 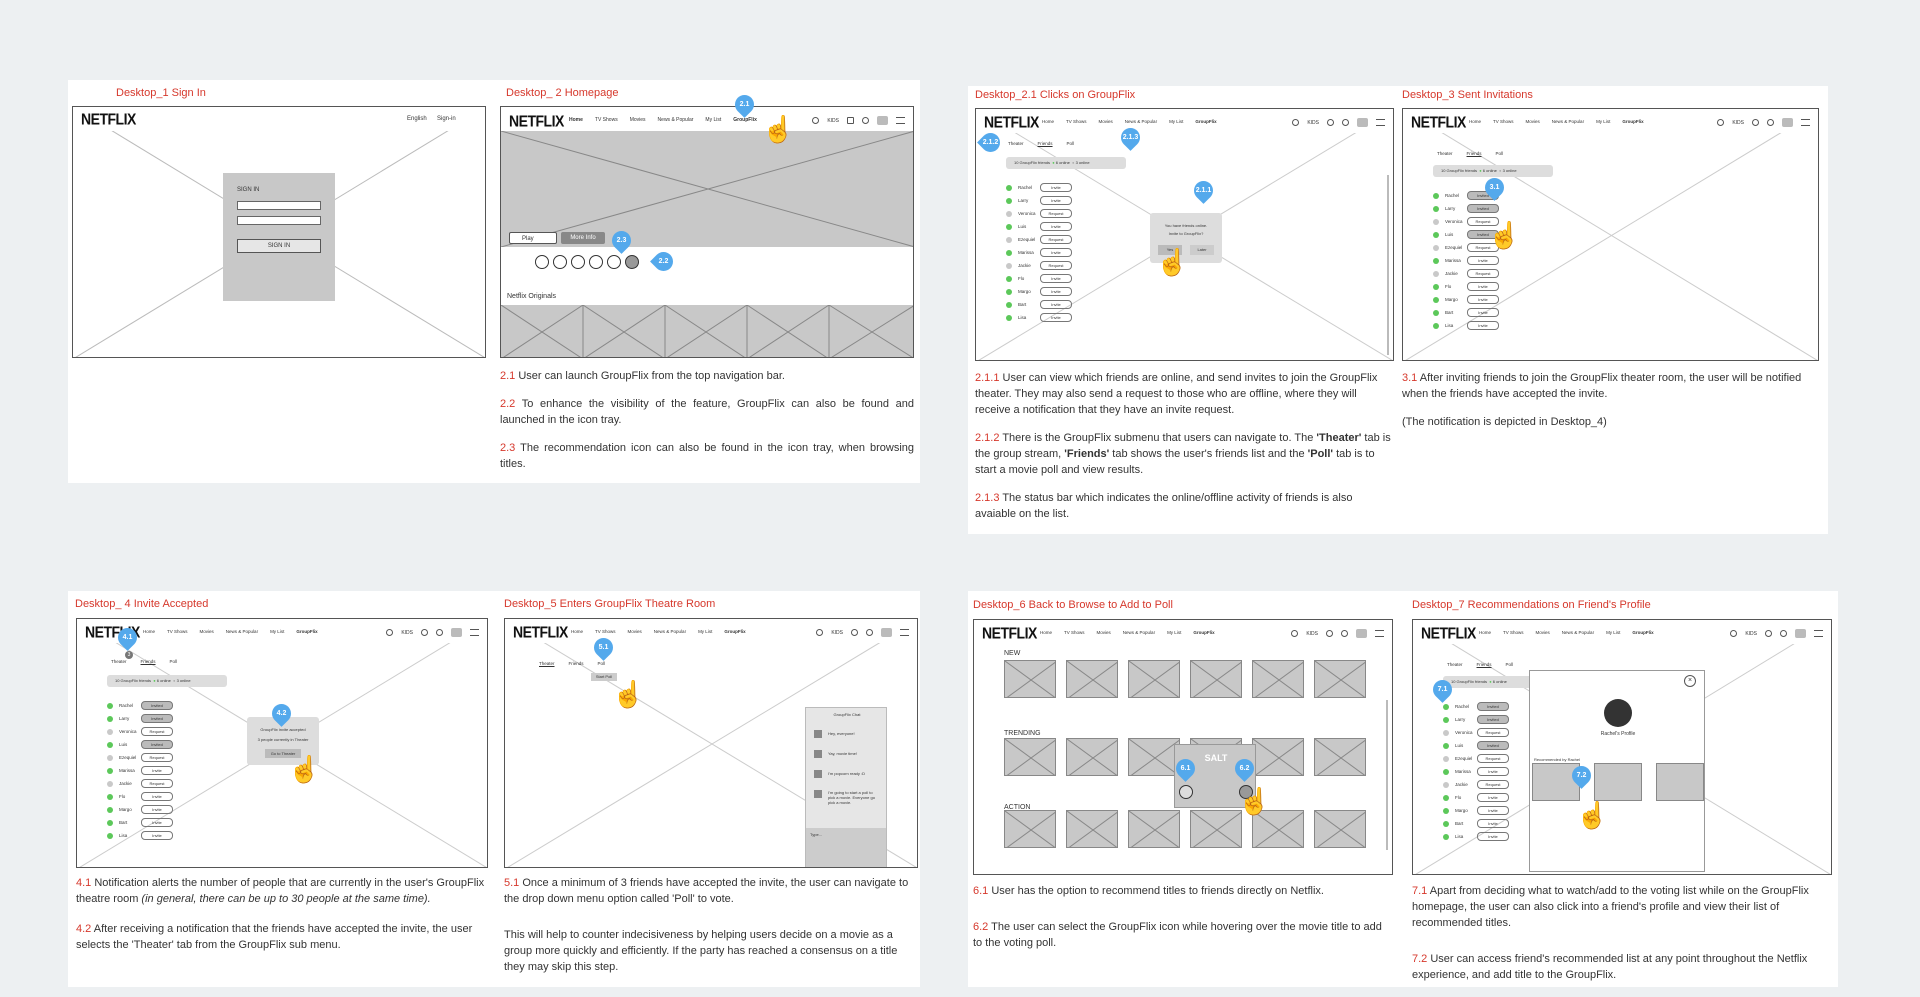 What do you see at coordinates (1246, 792) in the screenshot?
I see `groupflix-icon` at bounding box center [1246, 792].